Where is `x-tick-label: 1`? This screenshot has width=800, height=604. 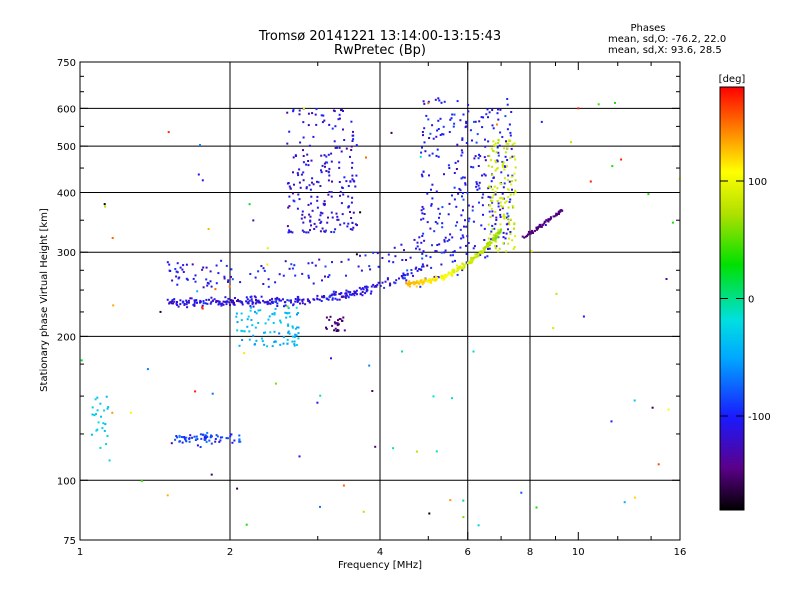
x-tick-label: 1 is located at coordinates (80, 552).